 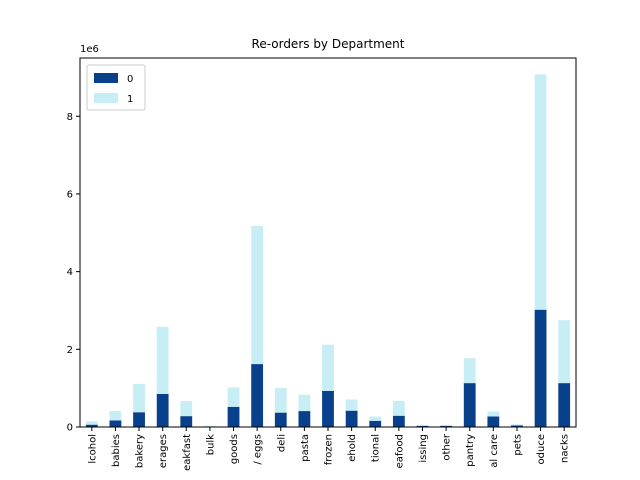 What do you see at coordinates (130, 99) in the screenshot?
I see `legend-label-series-1: 1` at bounding box center [130, 99].